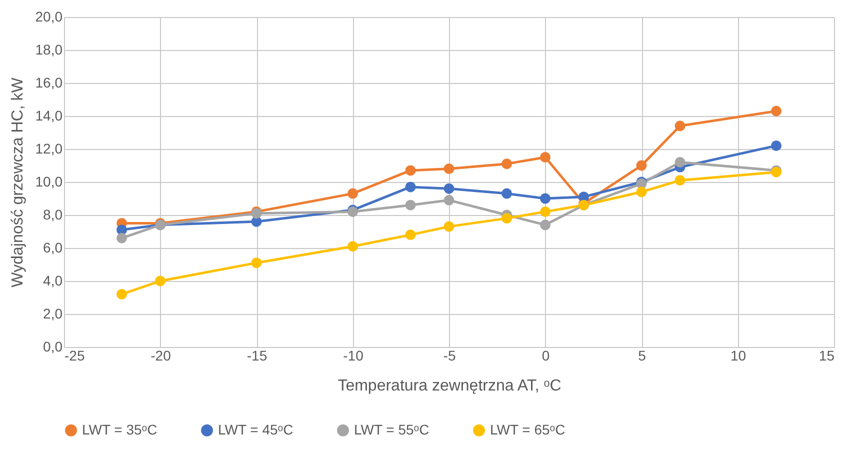 Image resolution: width=868 pixels, height=459 pixels. What do you see at coordinates (528, 429) in the screenshot?
I see `legend-label: LWT = 65ᵒC` at bounding box center [528, 429].